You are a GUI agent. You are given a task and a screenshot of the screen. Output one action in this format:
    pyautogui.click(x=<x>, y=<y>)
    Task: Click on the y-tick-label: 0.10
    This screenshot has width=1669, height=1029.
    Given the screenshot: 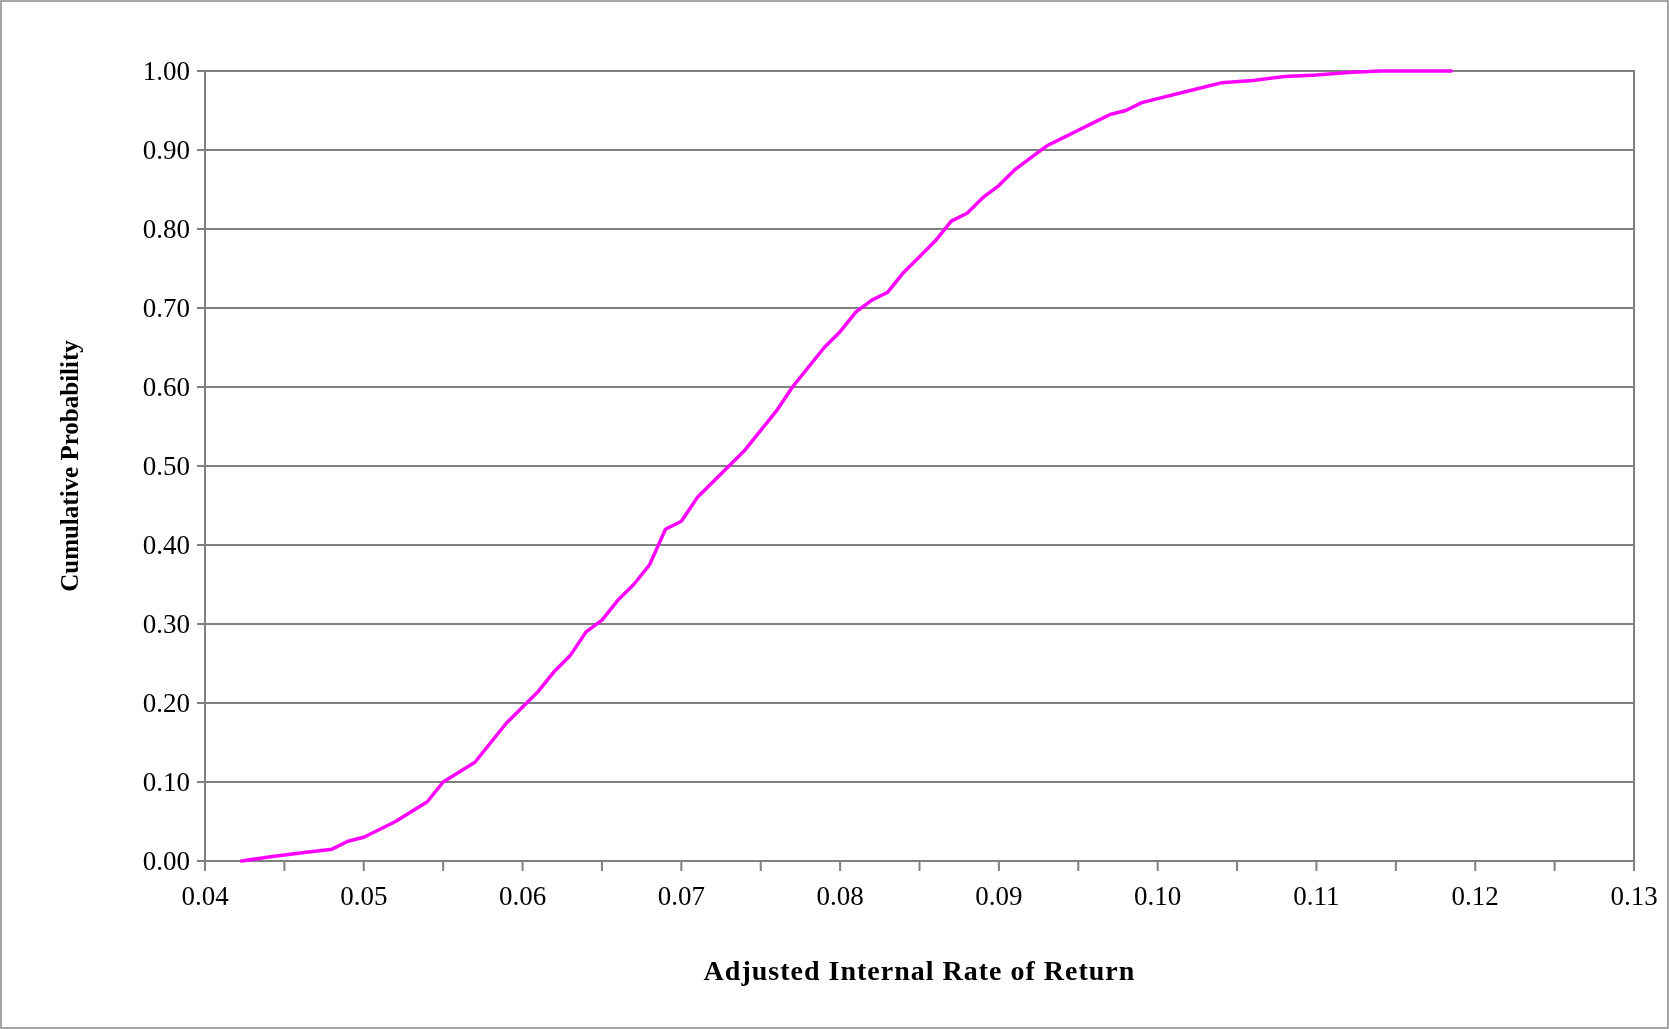 What is the action you would take?
    pyautogui.click(x=166, y=782)
    